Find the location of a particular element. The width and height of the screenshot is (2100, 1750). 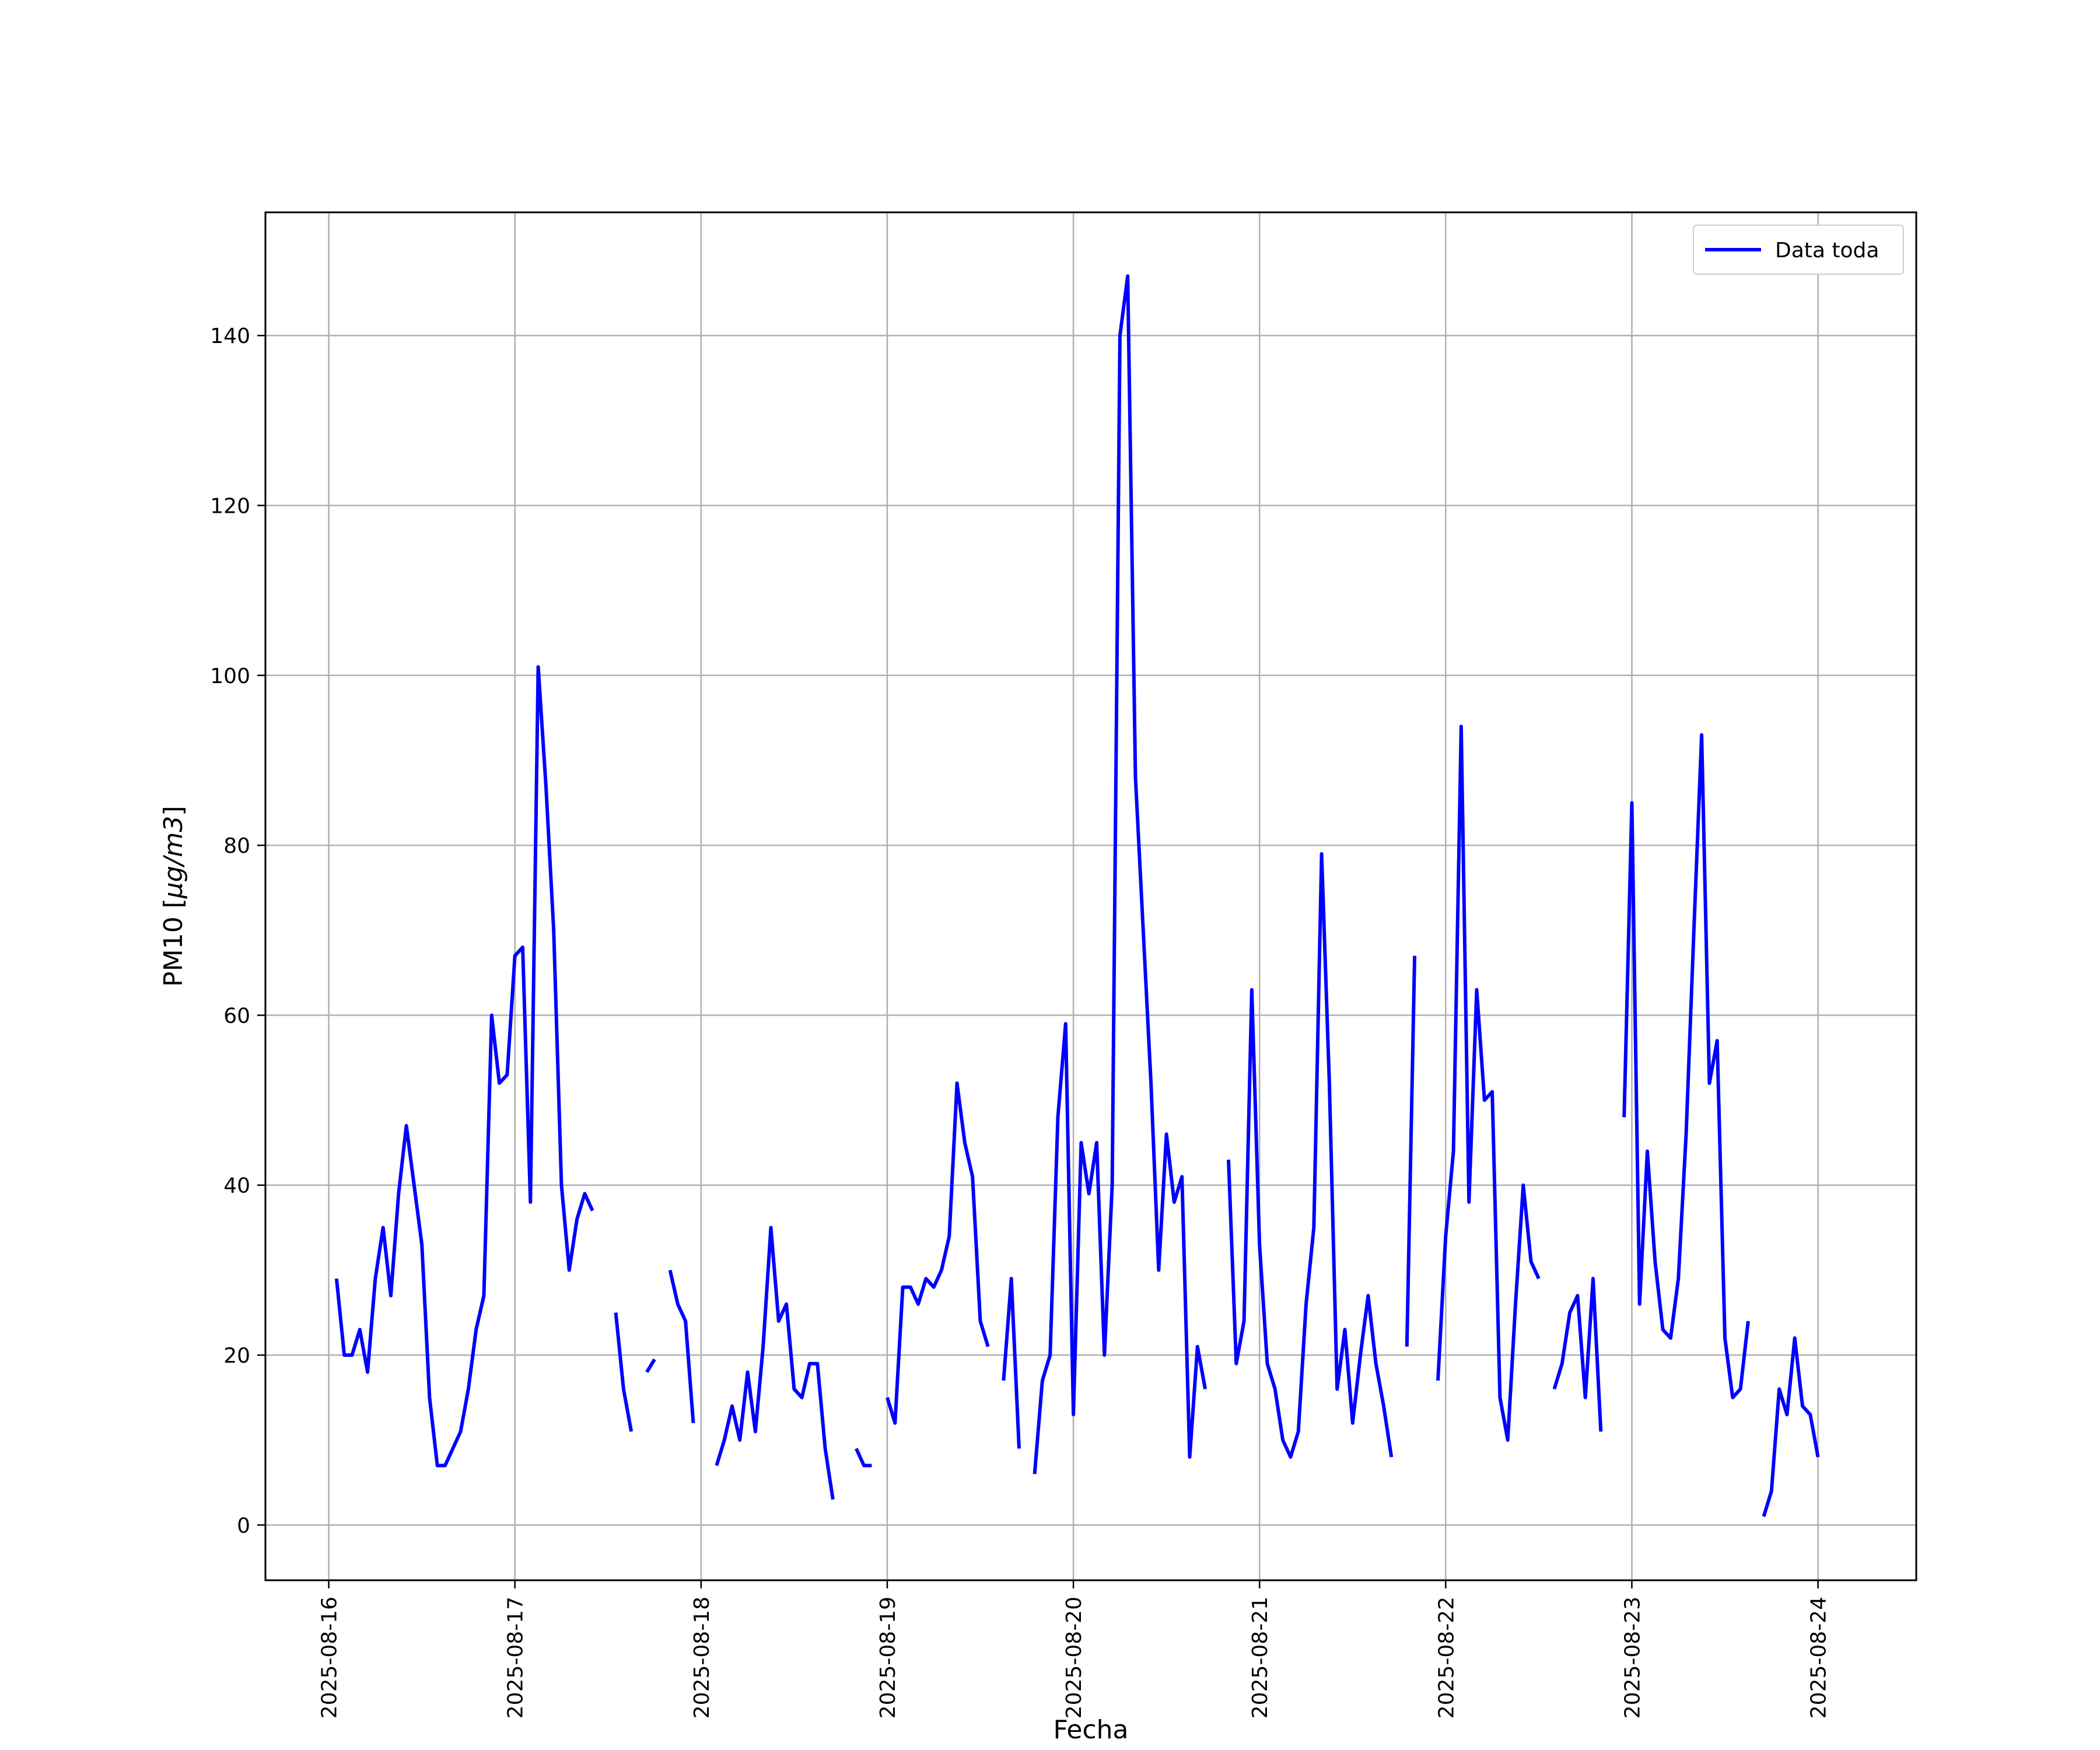

x-tick-label: 2025-08-21 is located at coordinates (1260, 1657).